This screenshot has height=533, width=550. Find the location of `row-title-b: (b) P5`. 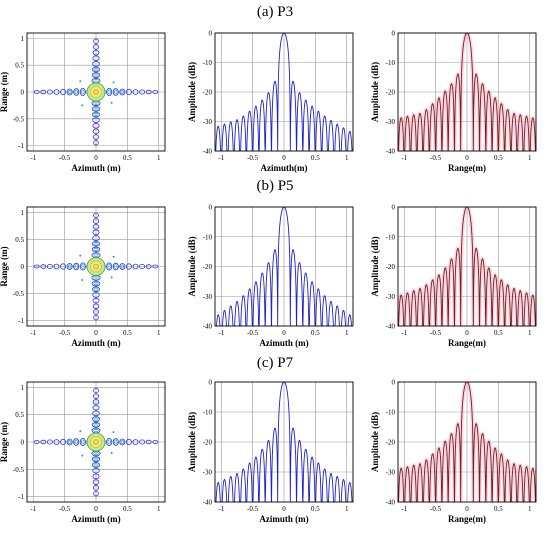

row-title-b: (b) P5 is located at coordinates (275, 186).